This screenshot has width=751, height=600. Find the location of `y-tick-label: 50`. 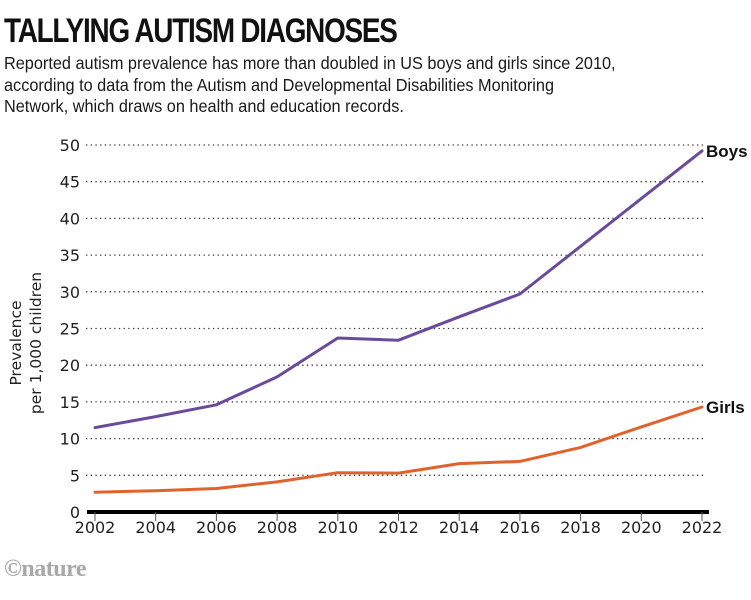

y-tick-label: 50 is located at coordinates (70, 145).